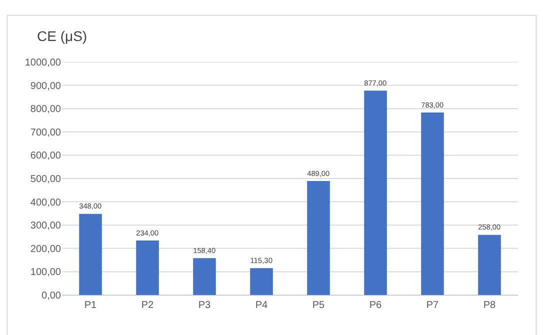 The image size is (543, 335). What do you see at coordinates (147, 233) in the screenshot?
I see `data-label: 234,00` at bounding box center [147, 233].